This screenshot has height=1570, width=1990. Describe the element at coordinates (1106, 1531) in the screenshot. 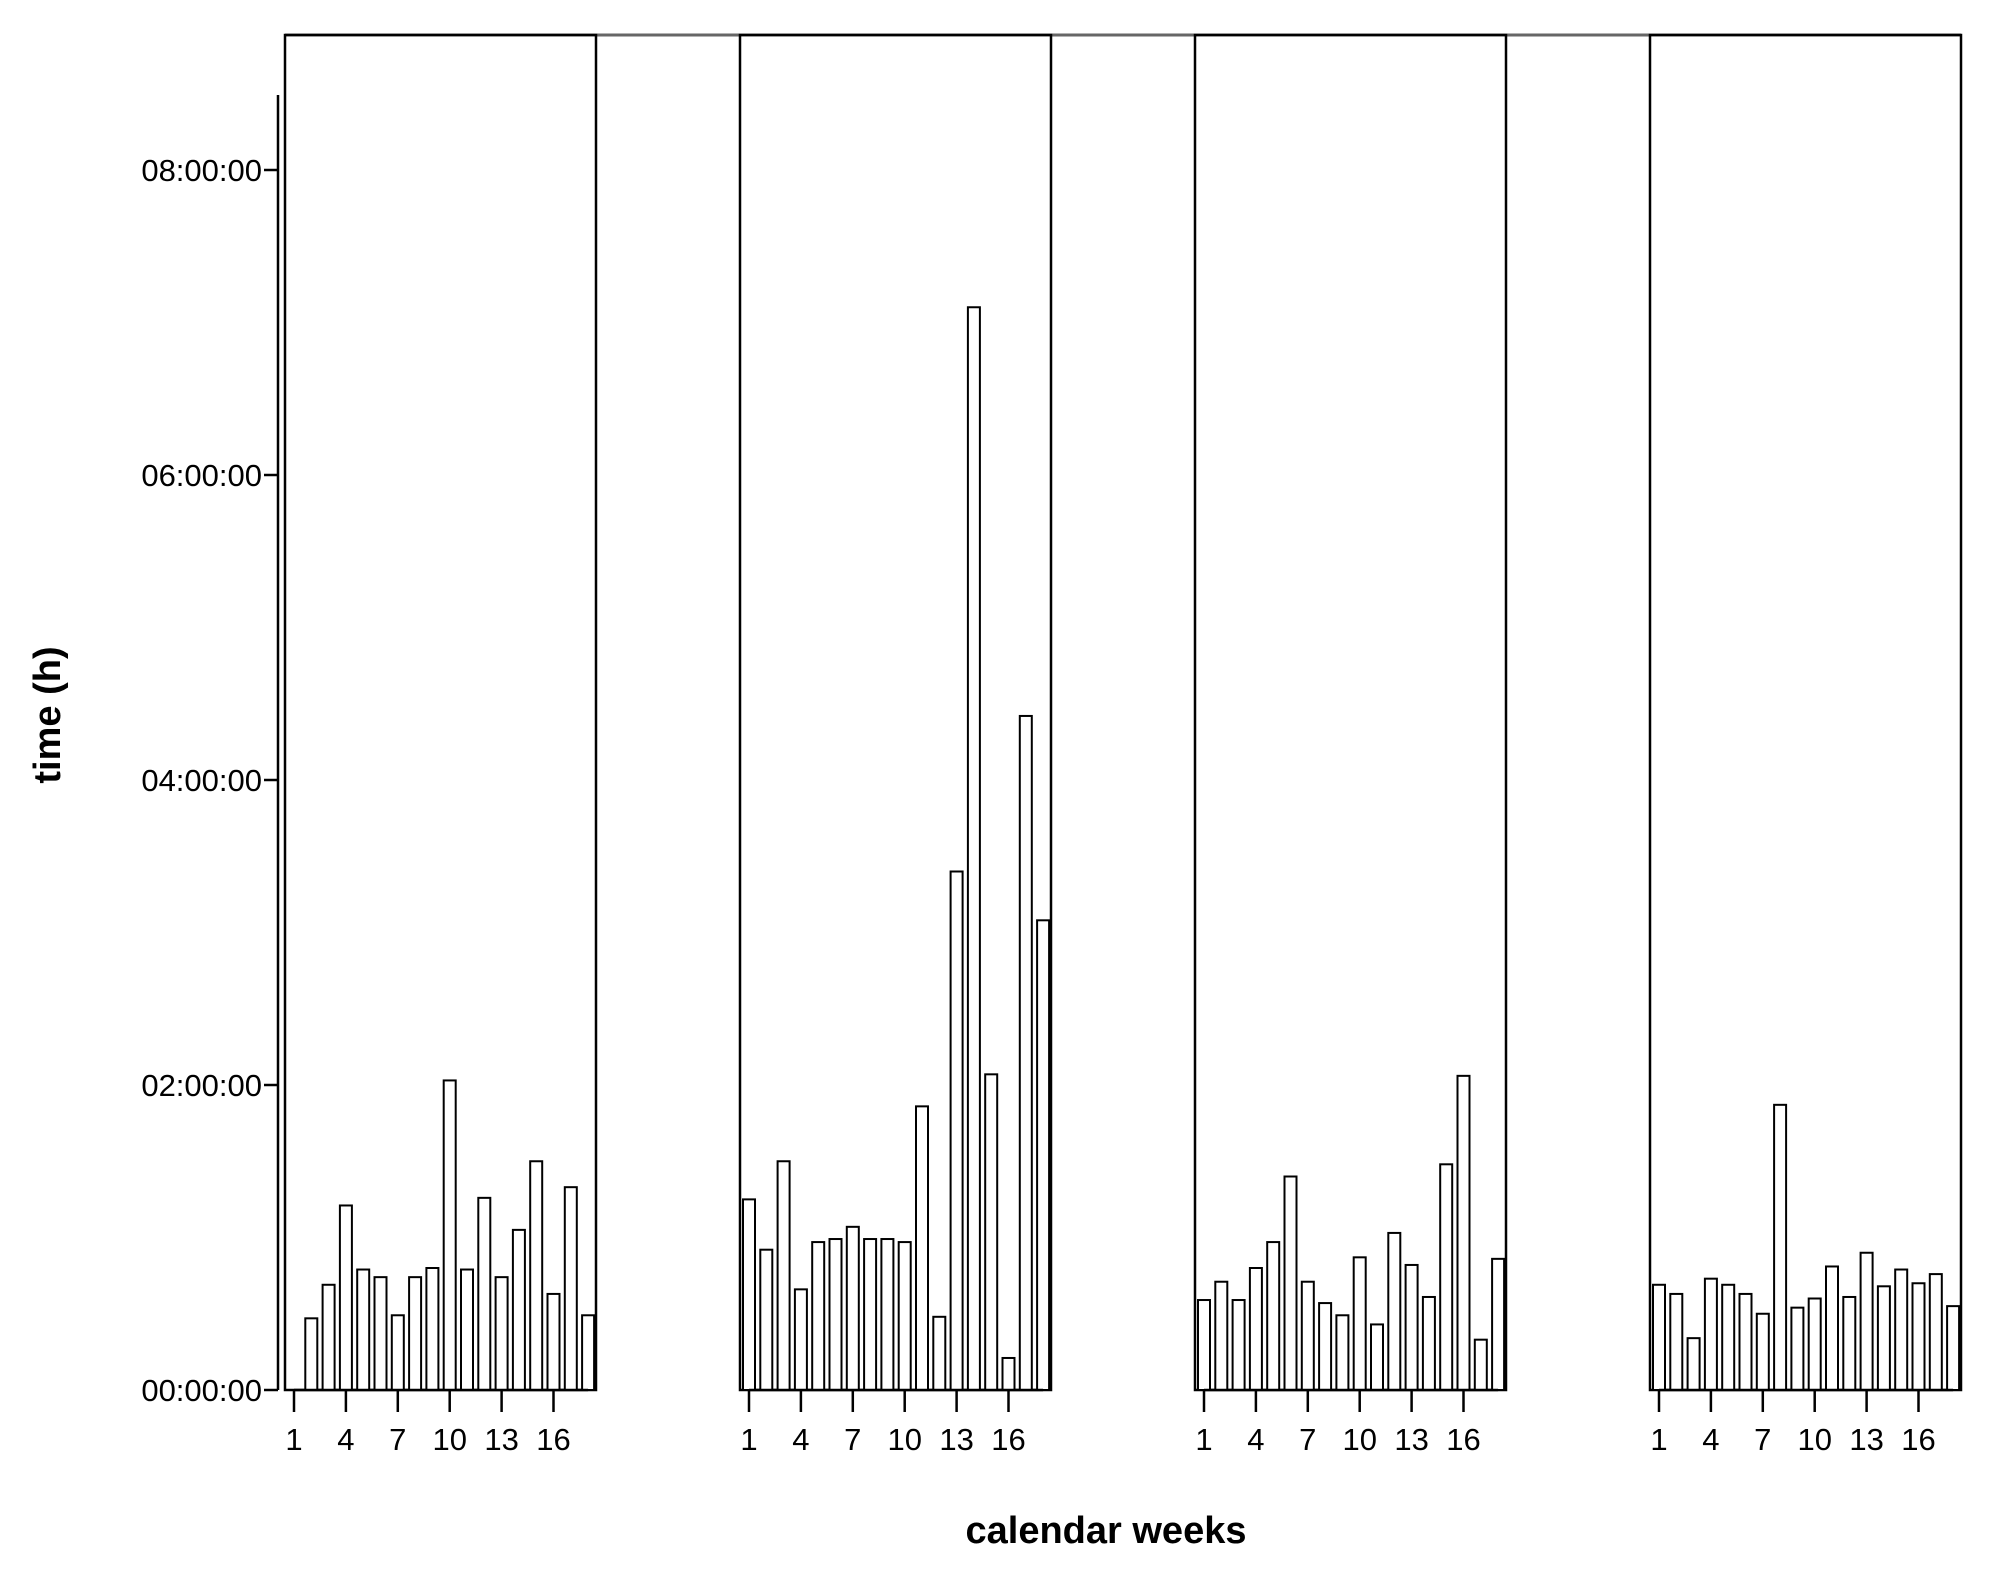

I see `x-axis-title: calendar weeks` at that location.